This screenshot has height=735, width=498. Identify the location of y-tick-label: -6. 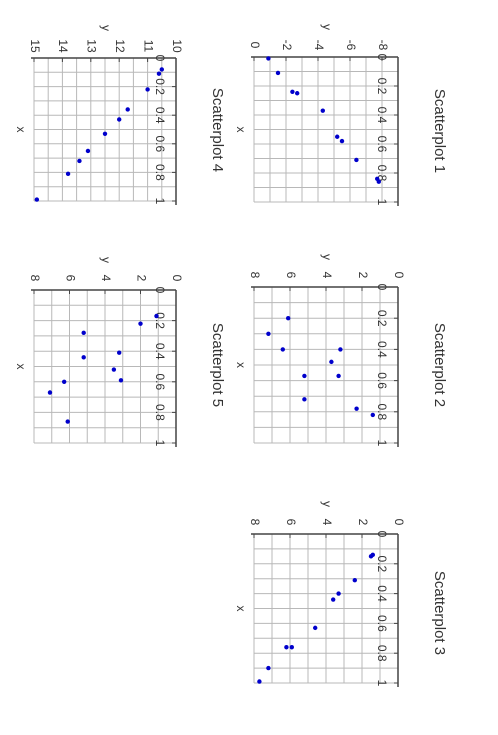
(351, 45).